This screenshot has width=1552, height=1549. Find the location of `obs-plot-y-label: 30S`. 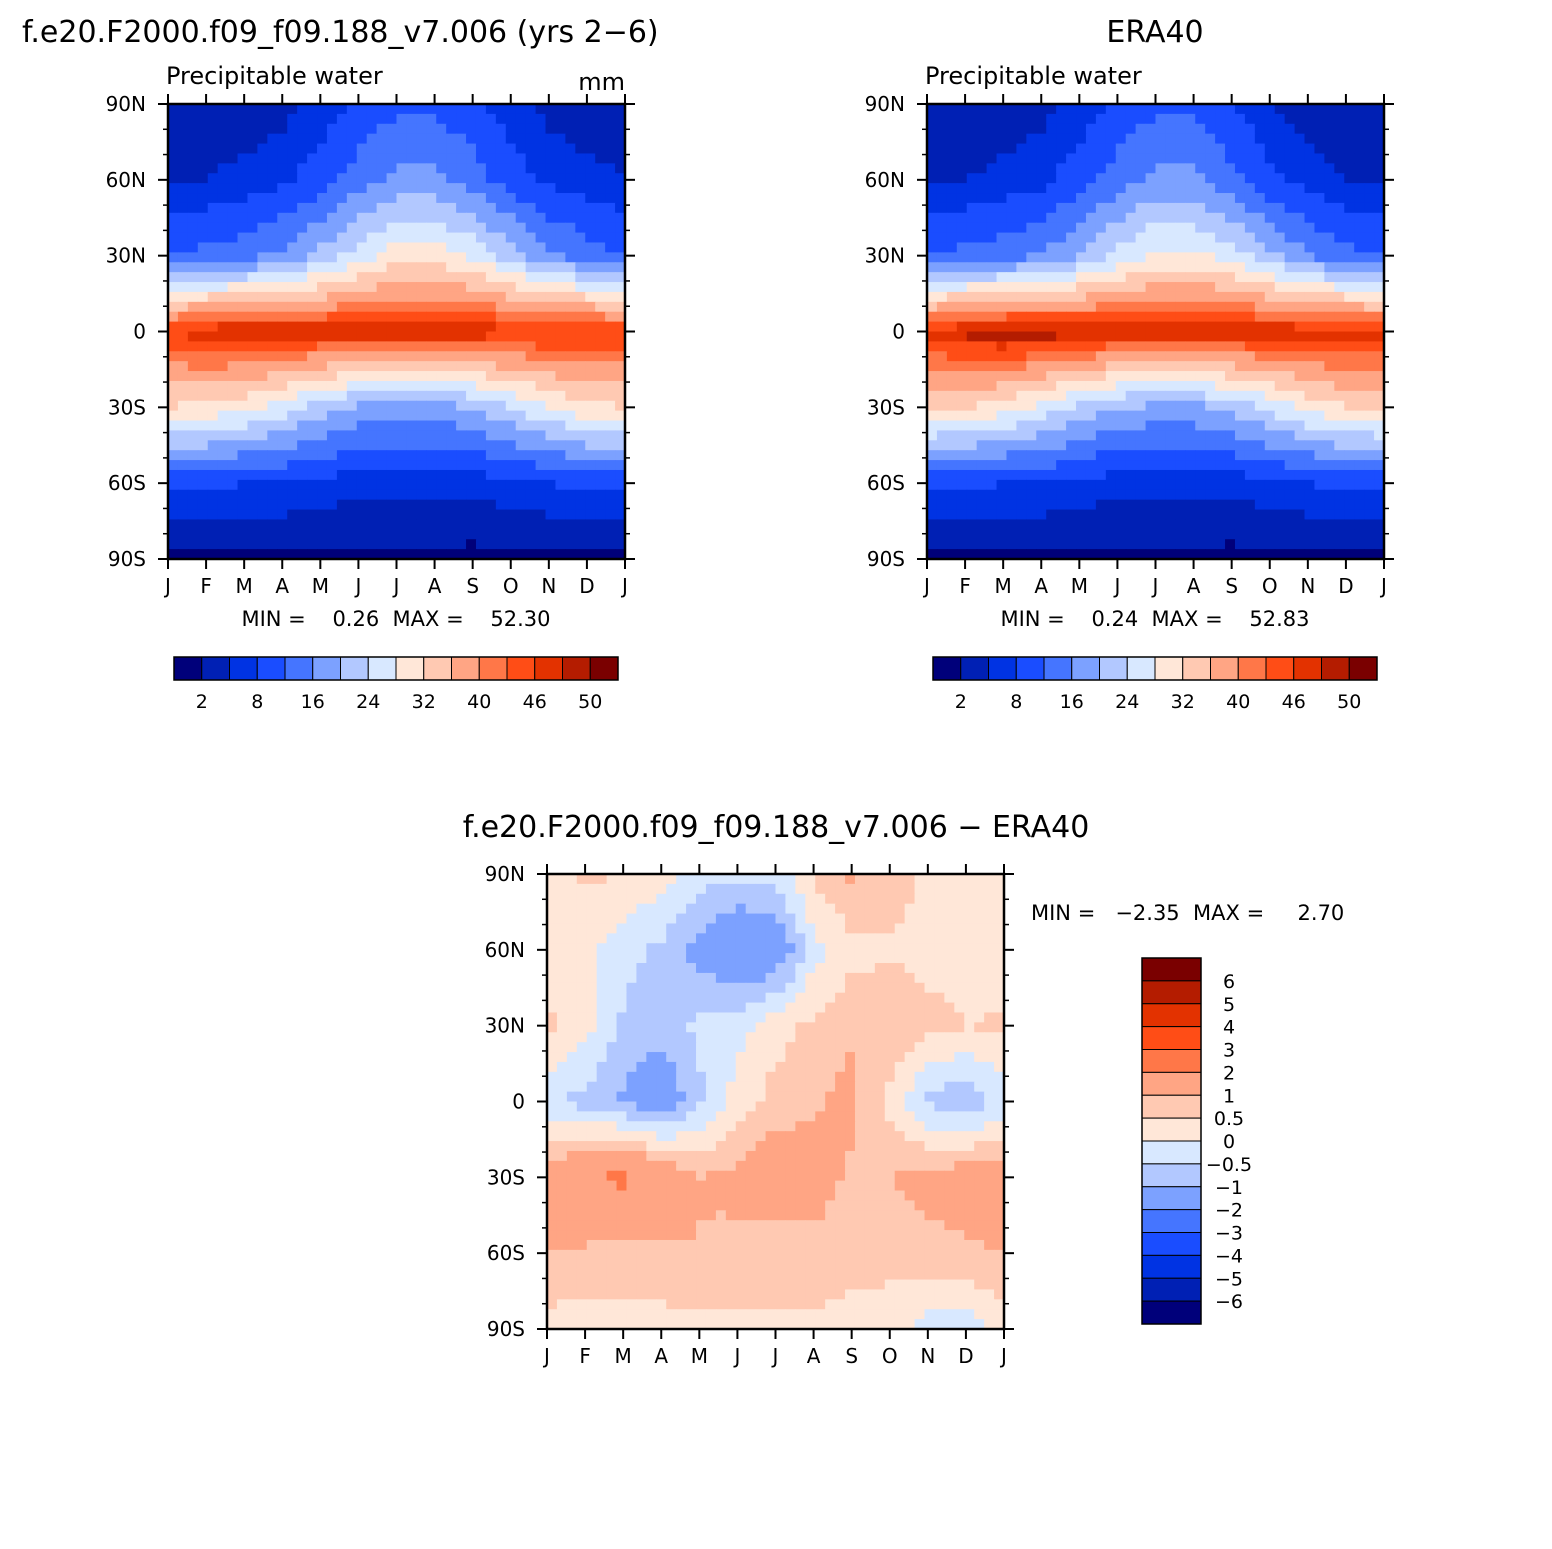

obs-plot-y-label: 30S is located at coordinates (886, 407).